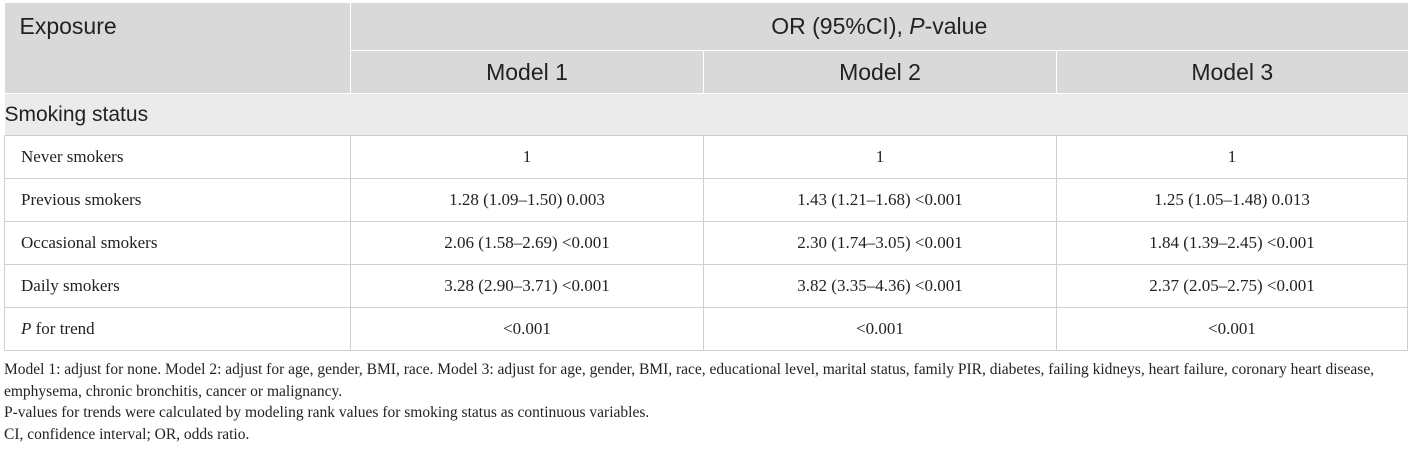 This screenshot has height=453, width=1411. Describe the element at coordinates (177, 329) in the screenshot. I see `trend-label: P for trend` at that location.